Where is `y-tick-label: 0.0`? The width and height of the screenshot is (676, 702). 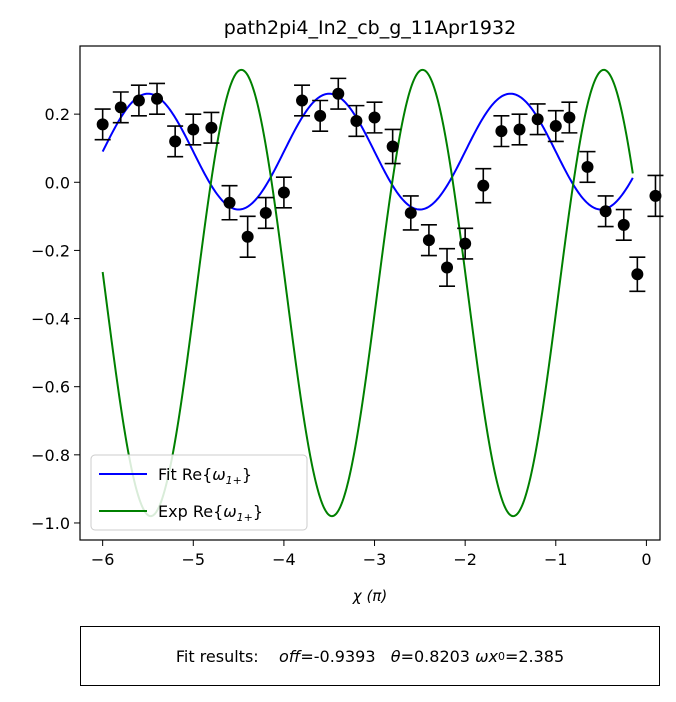 y-tick-label: 0.0 is located at coordinates (57, 182).